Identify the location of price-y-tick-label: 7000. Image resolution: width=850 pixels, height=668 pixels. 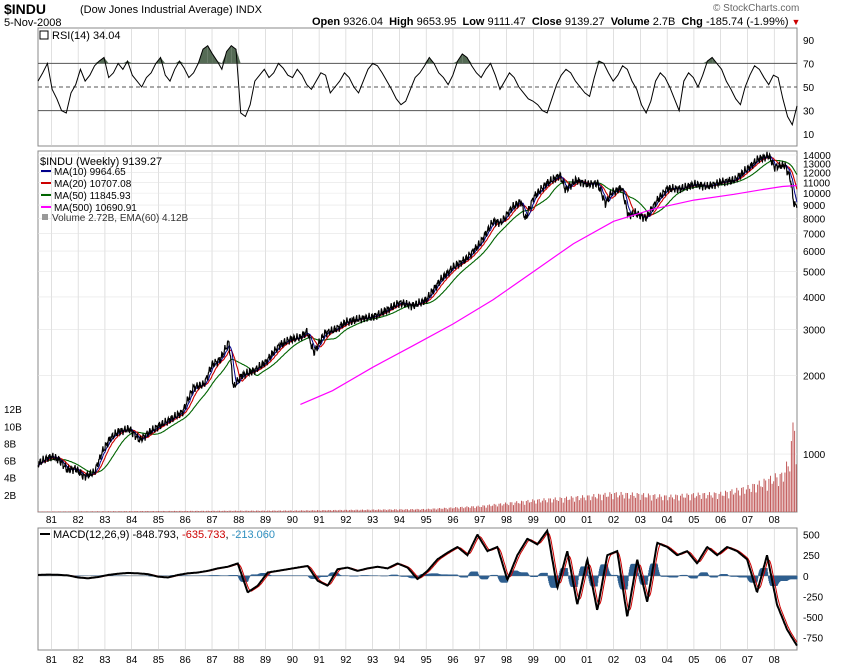
(814, 235).